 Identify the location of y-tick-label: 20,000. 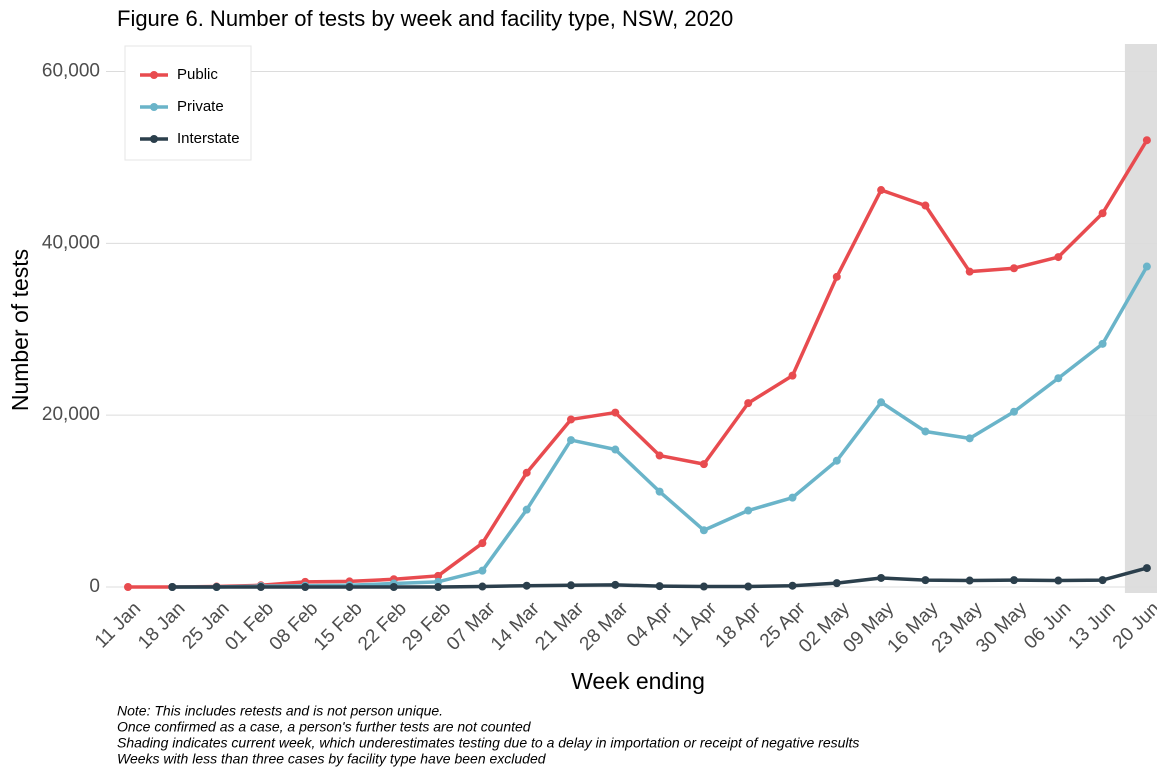
(71, 414).